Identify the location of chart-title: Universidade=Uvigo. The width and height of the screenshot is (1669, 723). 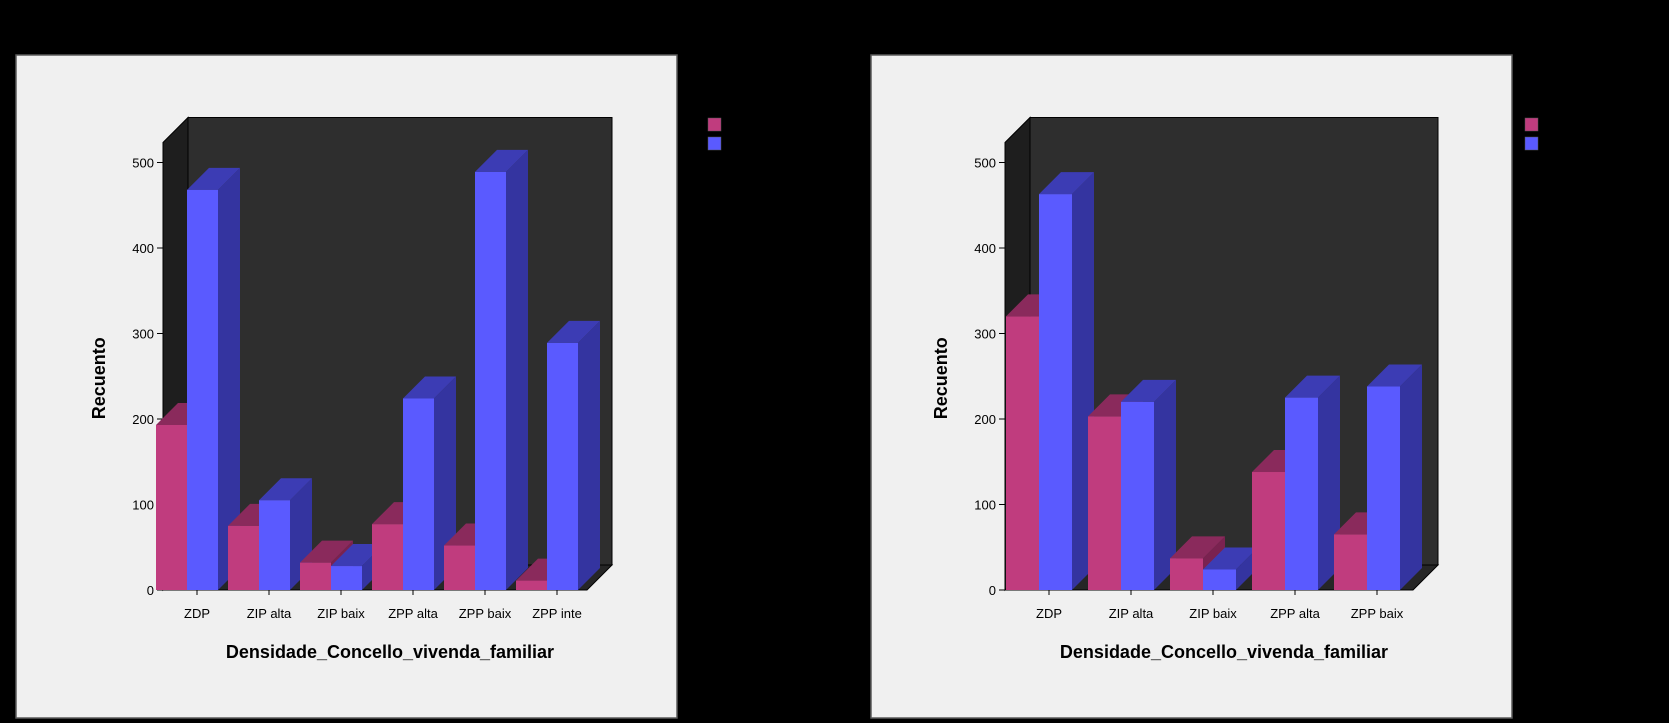
(1297, 31).